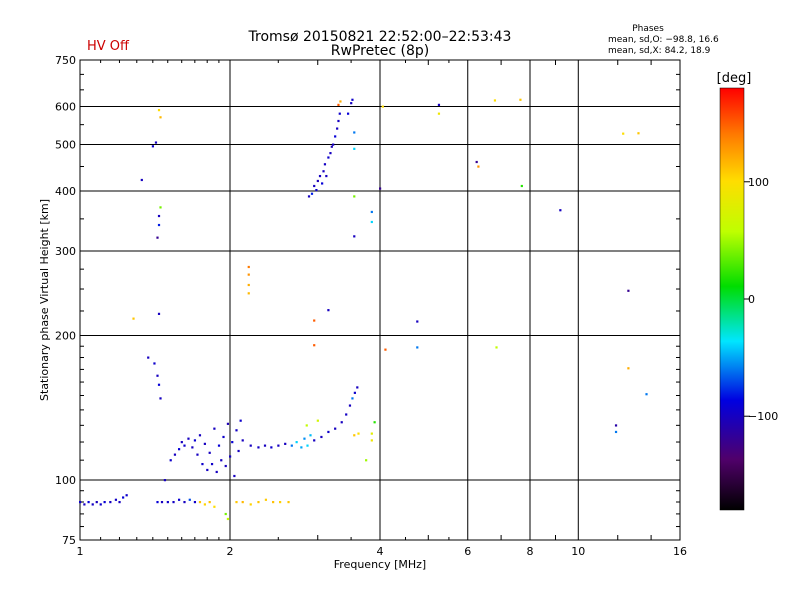  What do you see at coordinates (380, 564) in the screenshot?
I see `x-axis-label: Frequency [MHz]` at bounding box center [380, 564].